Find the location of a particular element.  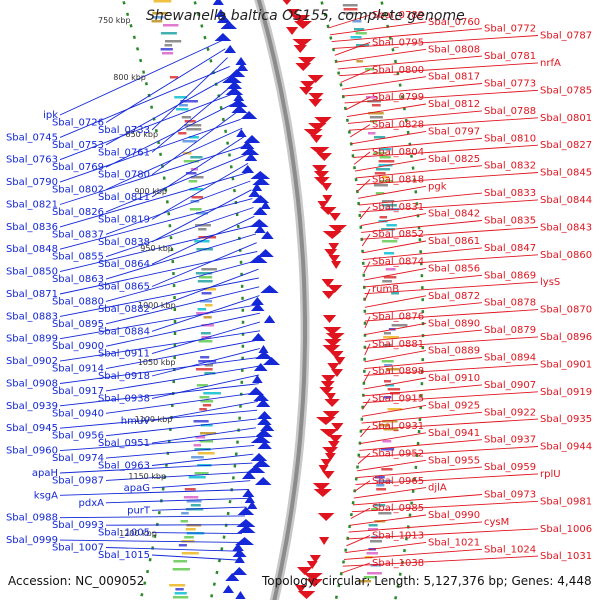

gene-label-right: Sbal_0787 is located at coordinates (566, 36).